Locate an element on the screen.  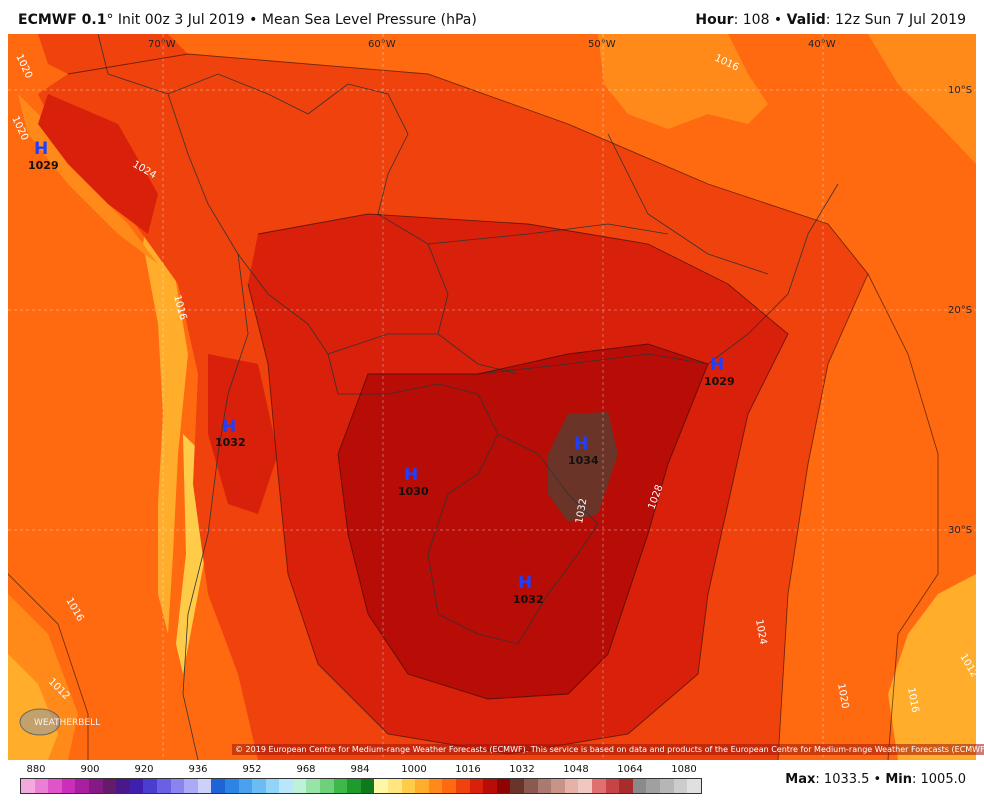
weatherbell-logo: WEATHERBELL is located at coordinates (61, 722).